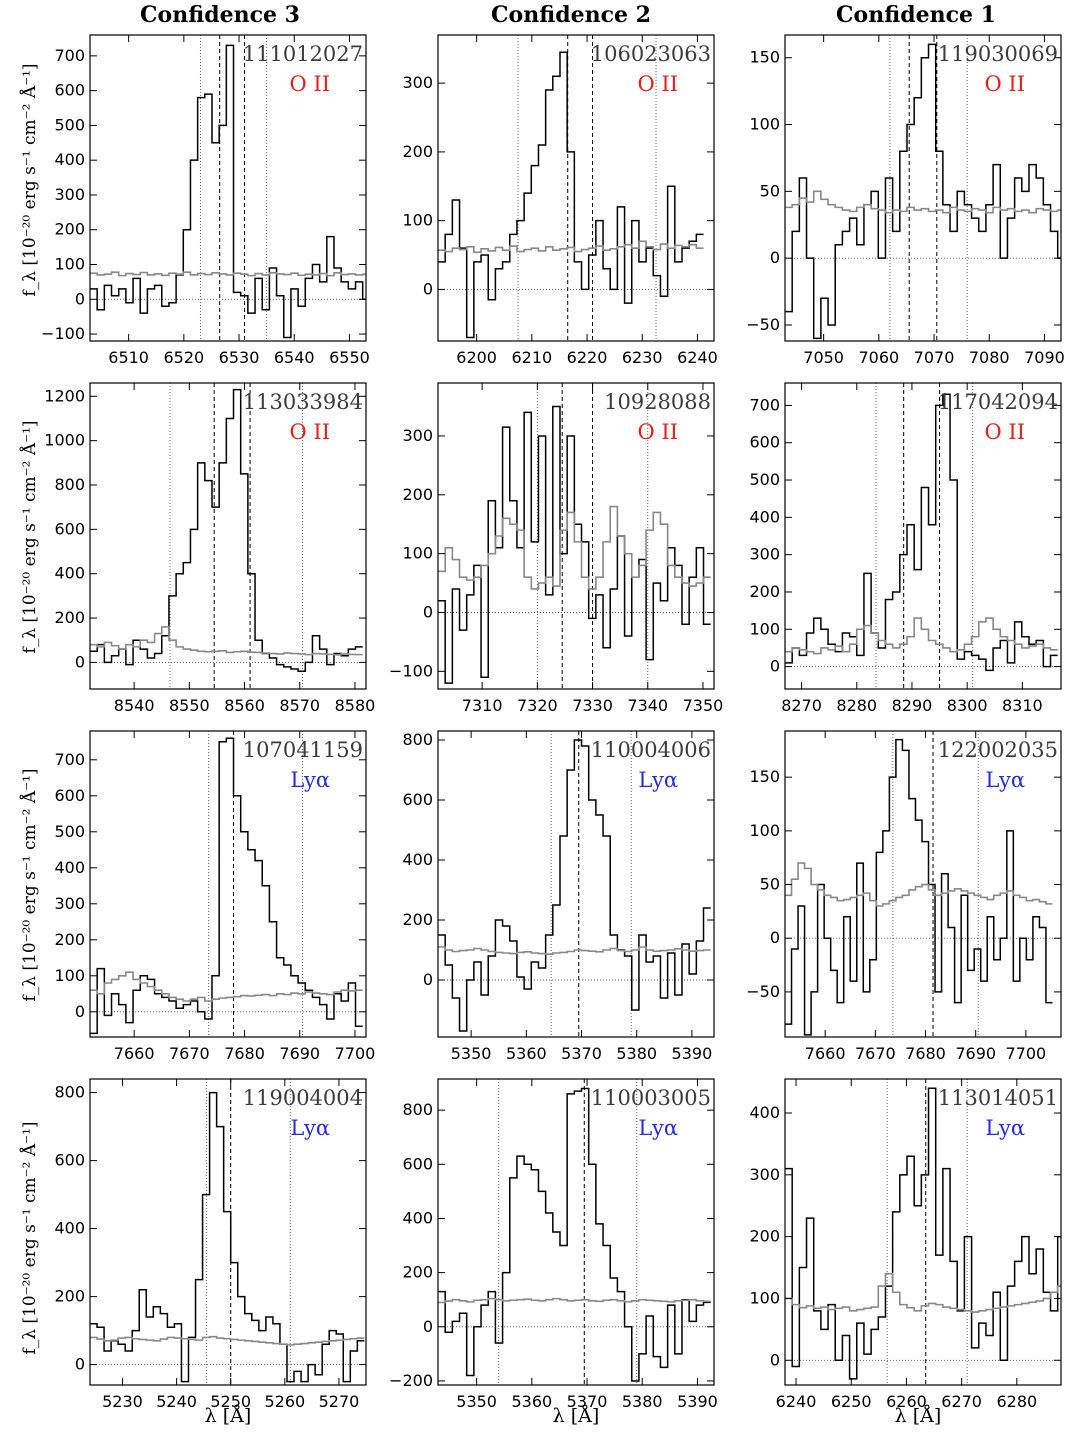 The height and width of the screenshot is (1436, 1067). I want to click on x-tick-label: 8550, so click(189, 705).